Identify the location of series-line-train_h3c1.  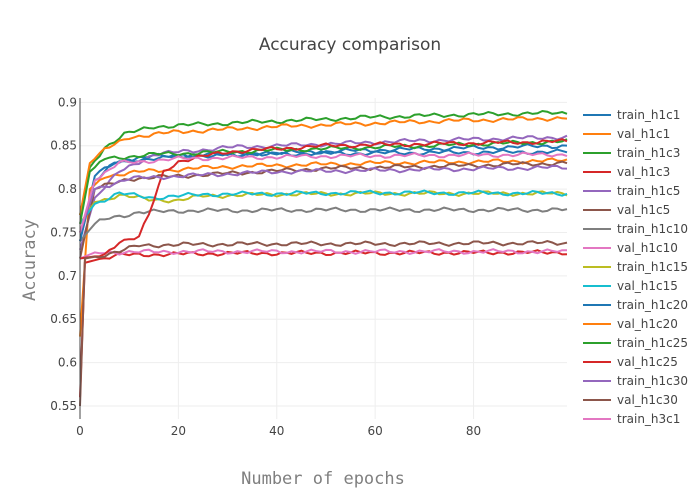
(323, 192).